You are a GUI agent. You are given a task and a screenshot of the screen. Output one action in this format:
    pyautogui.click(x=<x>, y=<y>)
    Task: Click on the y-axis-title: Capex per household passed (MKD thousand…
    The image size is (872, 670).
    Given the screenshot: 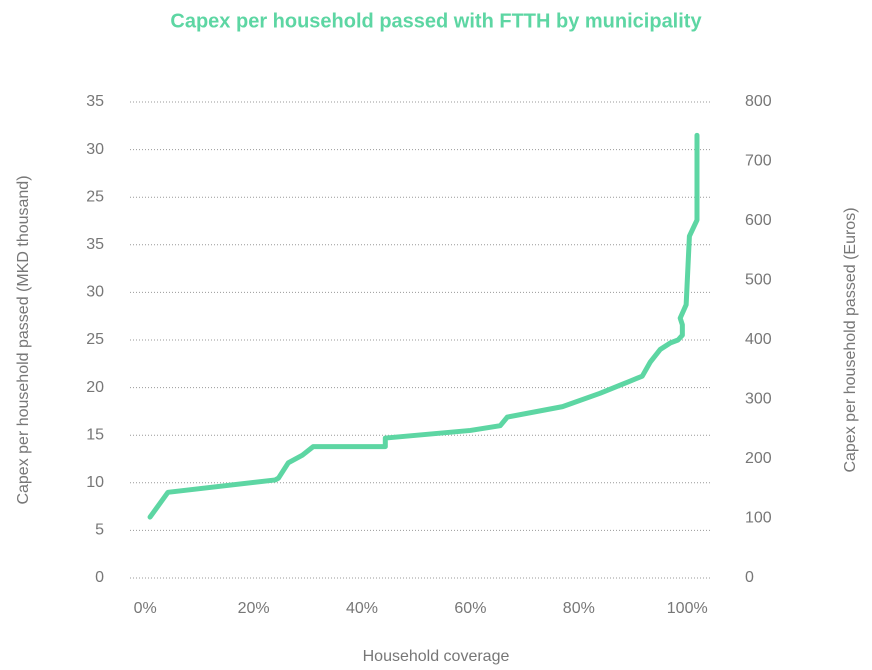 What is the action you would take?
    pyautogui.click(x=23, y=339)
    